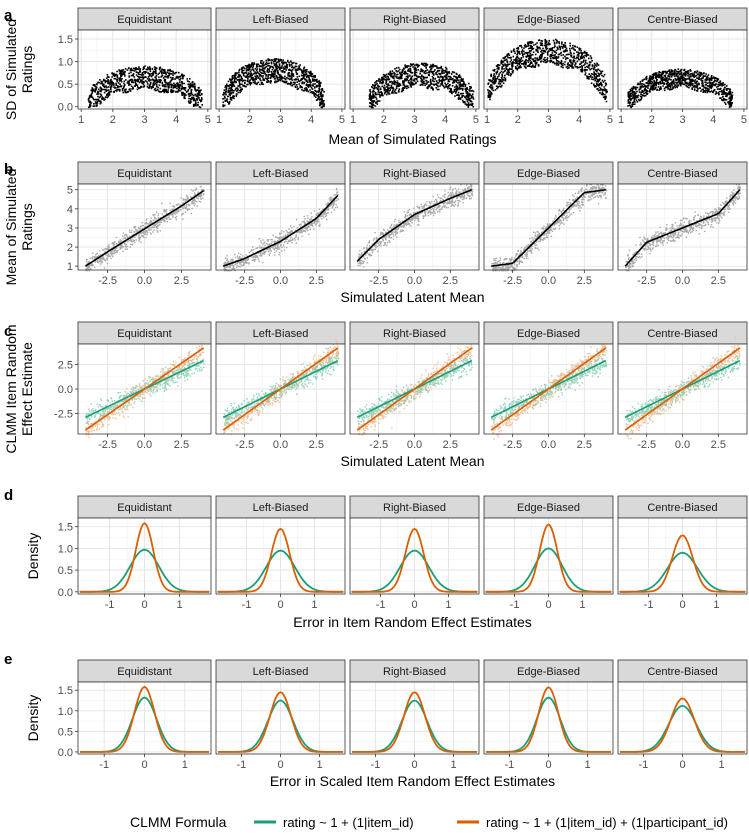 This screenshot has height=838, width=749. What do you see at coordinates (8, 15) in the screenshot?
I see `panel-letter: a` at bounding box center [8, 15].